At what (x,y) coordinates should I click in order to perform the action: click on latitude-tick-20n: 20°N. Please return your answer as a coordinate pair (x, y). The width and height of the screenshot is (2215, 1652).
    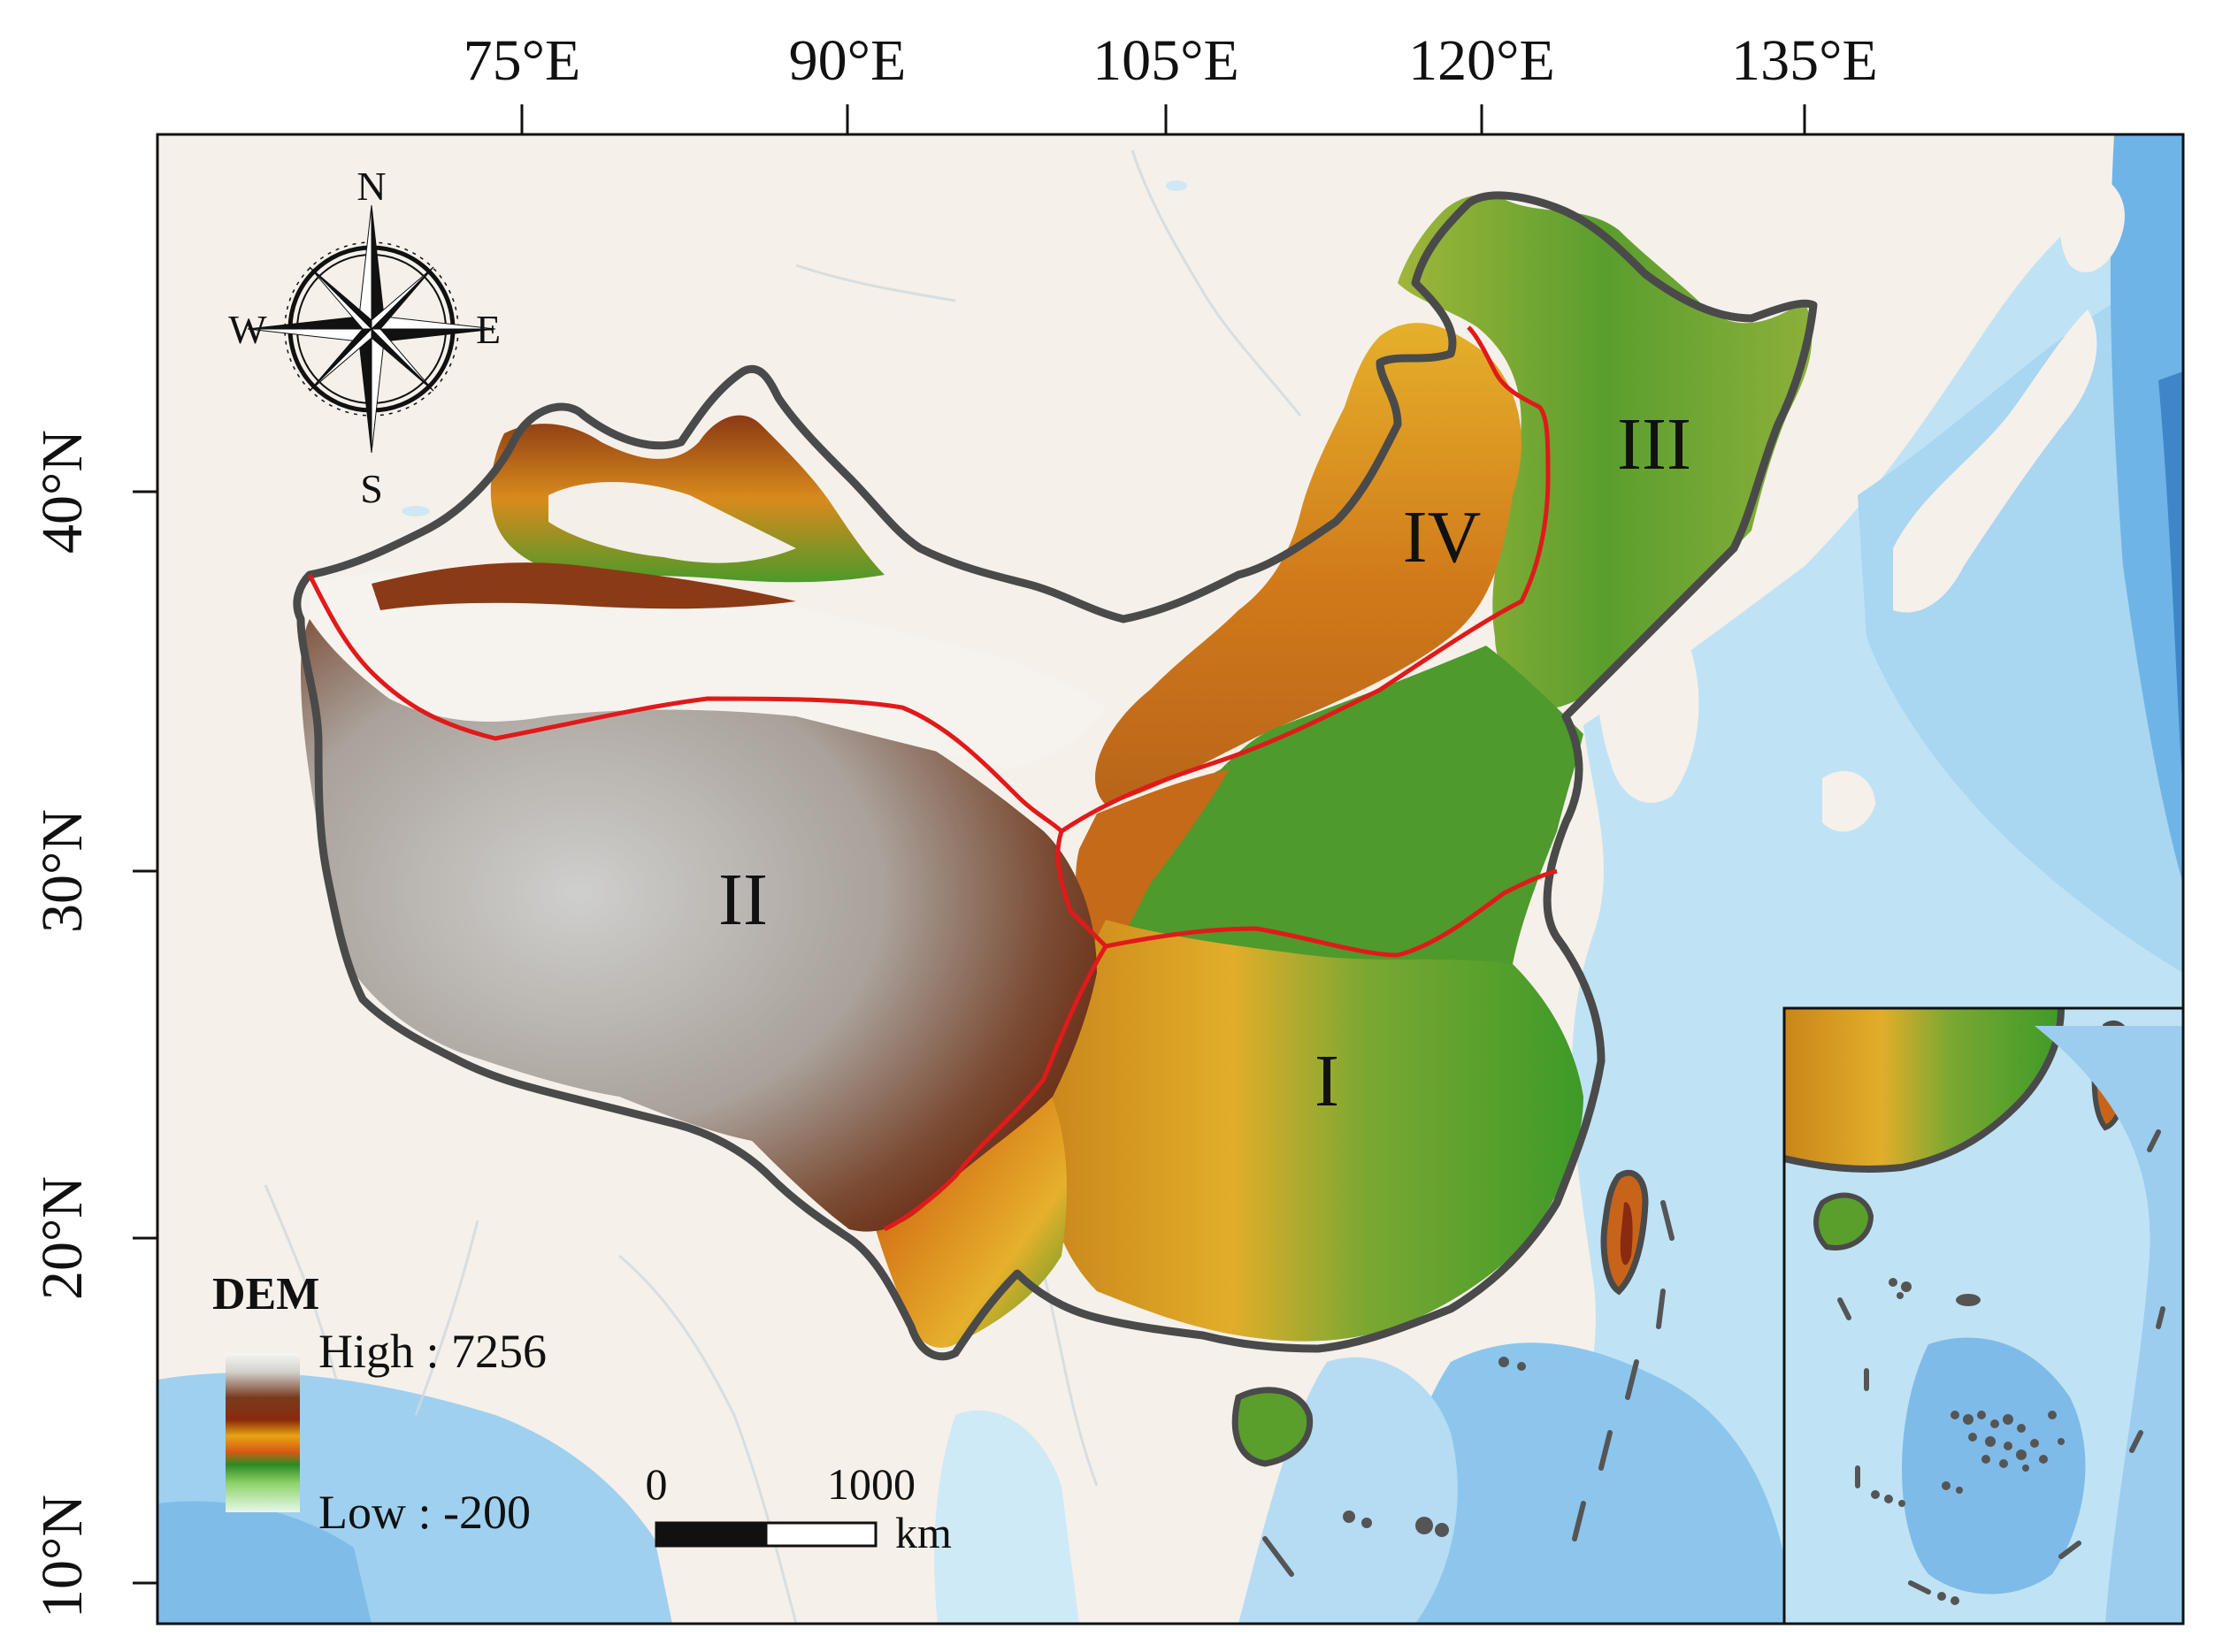
    Looking at the image, I should click on (62, 1238).